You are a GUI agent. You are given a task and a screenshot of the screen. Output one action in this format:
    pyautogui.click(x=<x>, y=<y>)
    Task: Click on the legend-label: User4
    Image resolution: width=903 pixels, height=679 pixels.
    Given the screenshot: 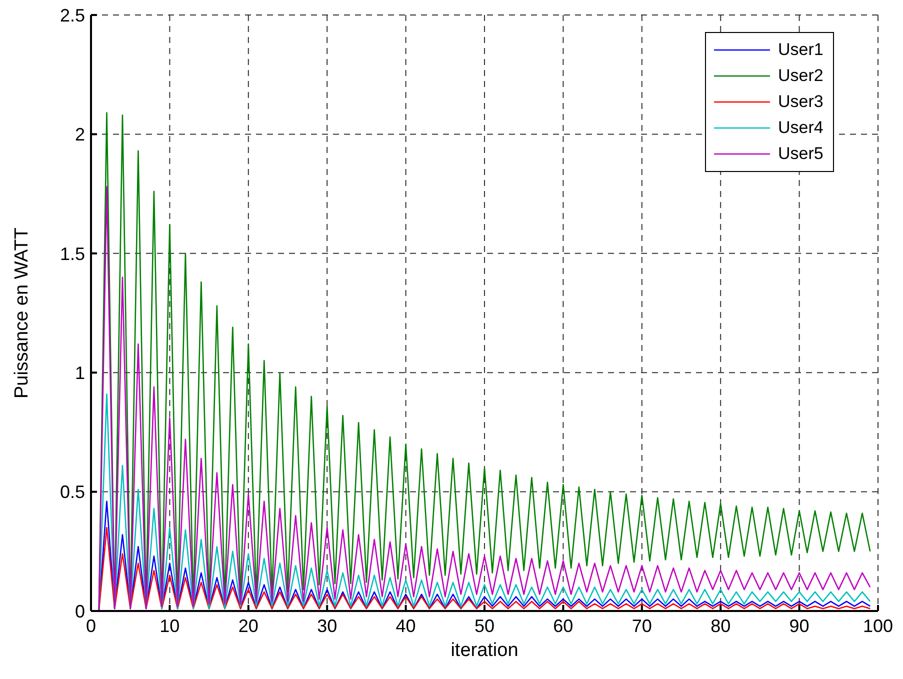 What is the action you would take?
    pyautogui.click(x=801, y=128)
    